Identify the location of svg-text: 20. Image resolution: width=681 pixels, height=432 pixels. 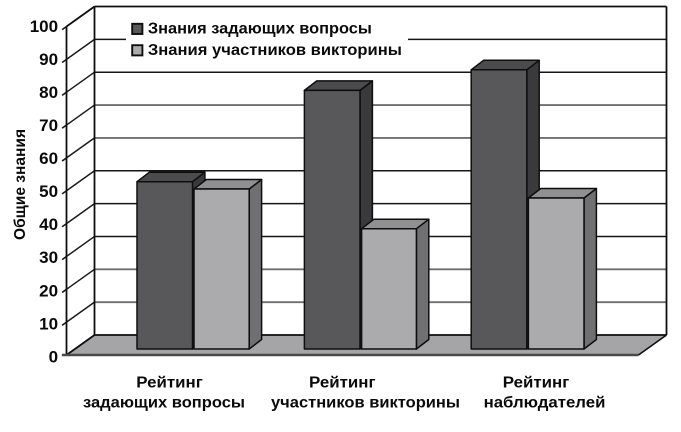
(48, 290).